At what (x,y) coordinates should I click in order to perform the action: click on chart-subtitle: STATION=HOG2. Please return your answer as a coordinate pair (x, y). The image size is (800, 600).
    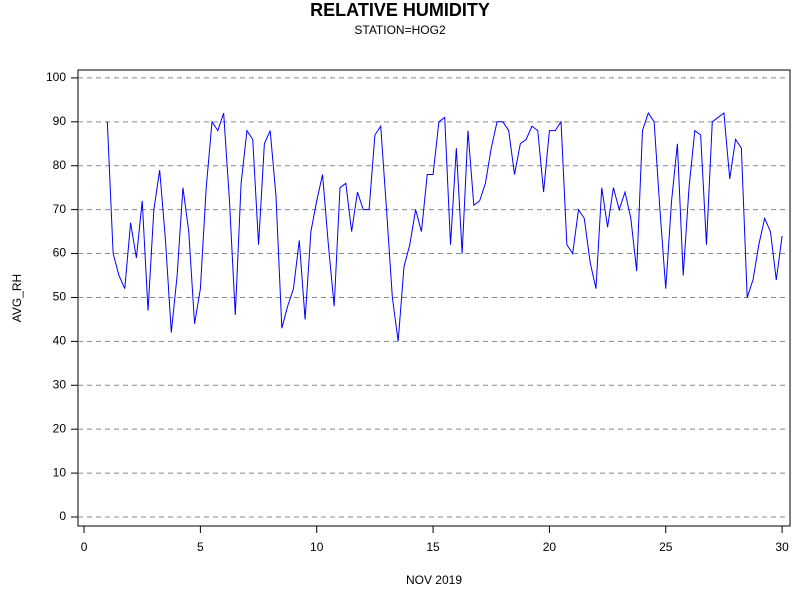
    Looking at the image, I should click on (400, 30).